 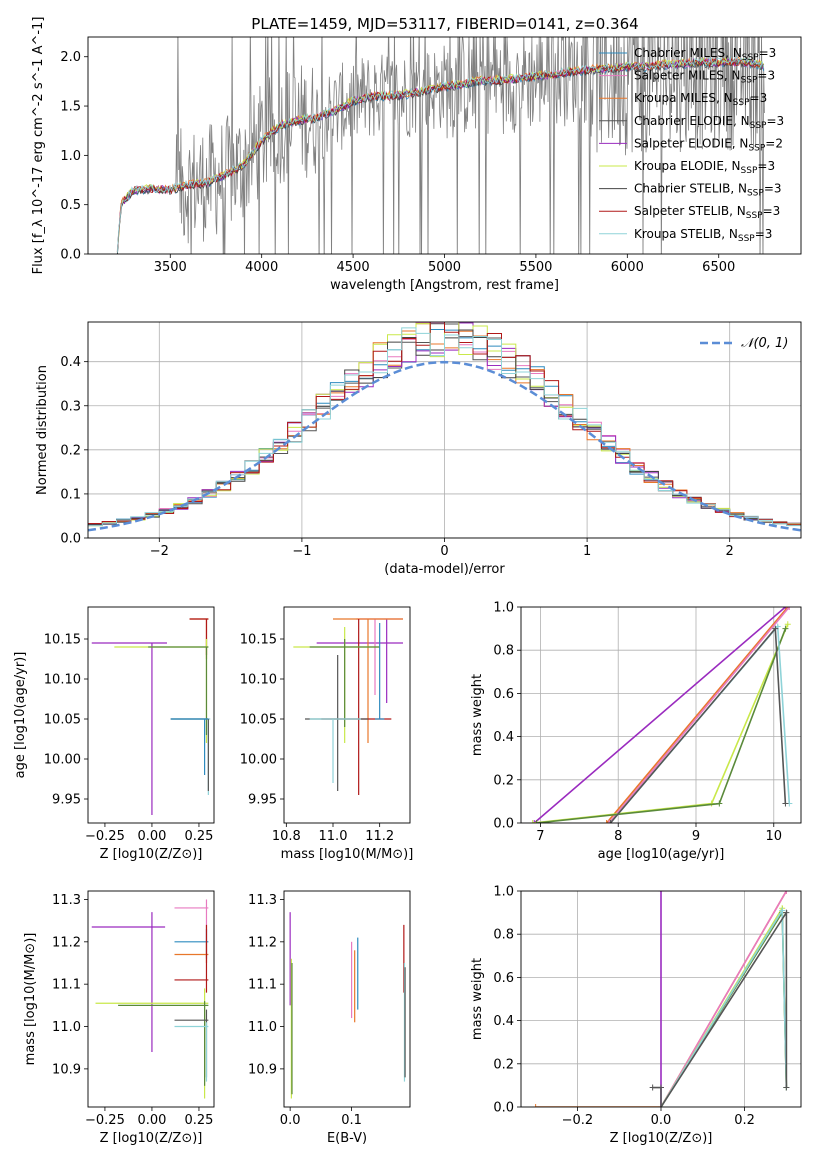 What do you see at coordinates (62, 680) in the screenshot?
I see `y-tick-label: 10.10` at bounding box center [62, 680].